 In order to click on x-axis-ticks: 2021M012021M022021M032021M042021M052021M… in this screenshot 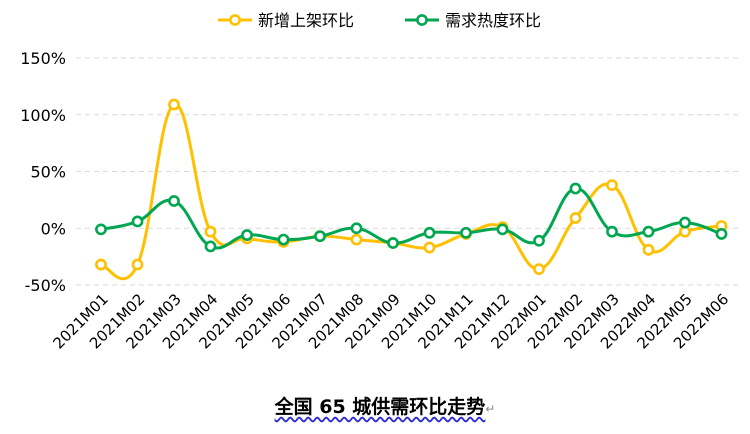, I will do `click(390, 321)`.